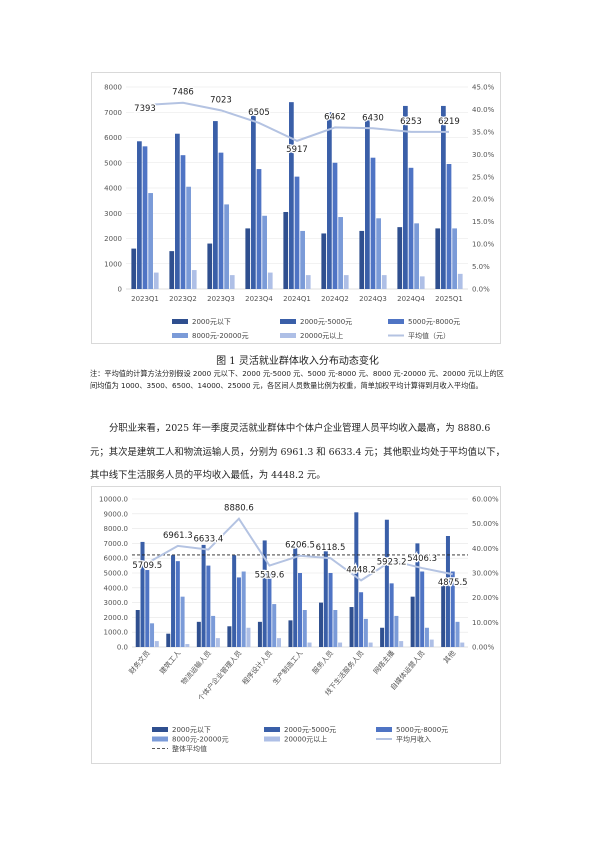 This screenshot has height=842, width=595. What do you see at coordinates (183, 93) in the screenshot?
I see `line-data-label: 7486` at bounding box center [183, 93].